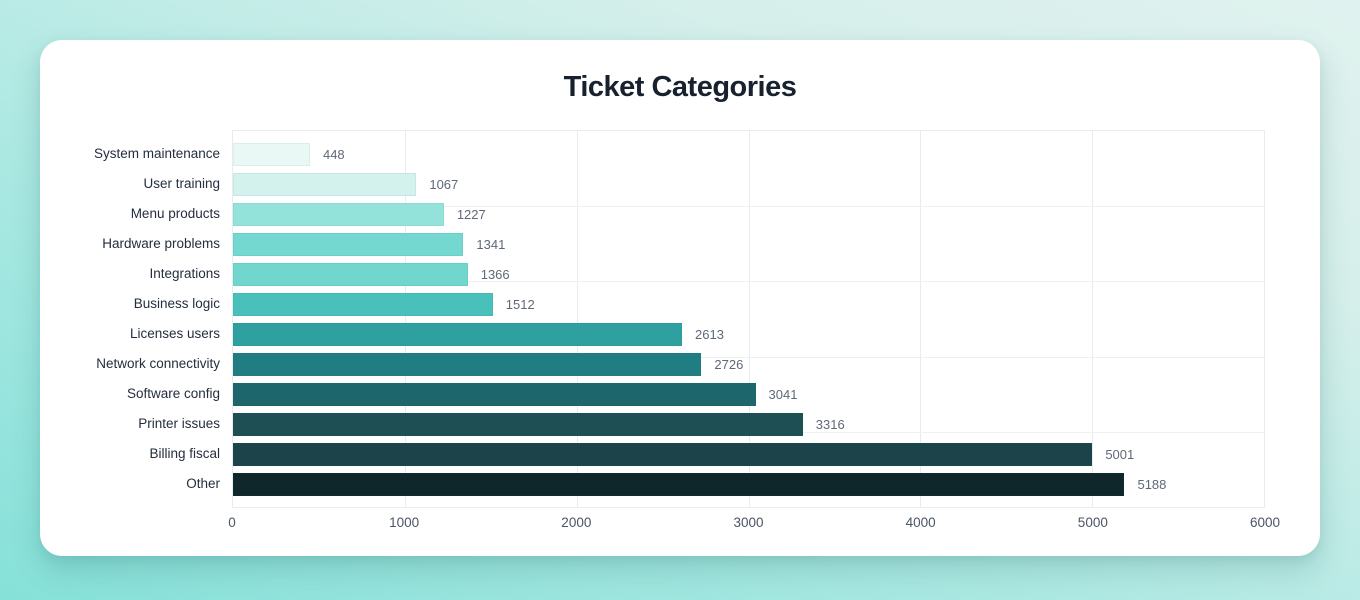 The height and width of the screenshot is (600, 1360). I want to click on category-label: Menu products, so click(175, 213).